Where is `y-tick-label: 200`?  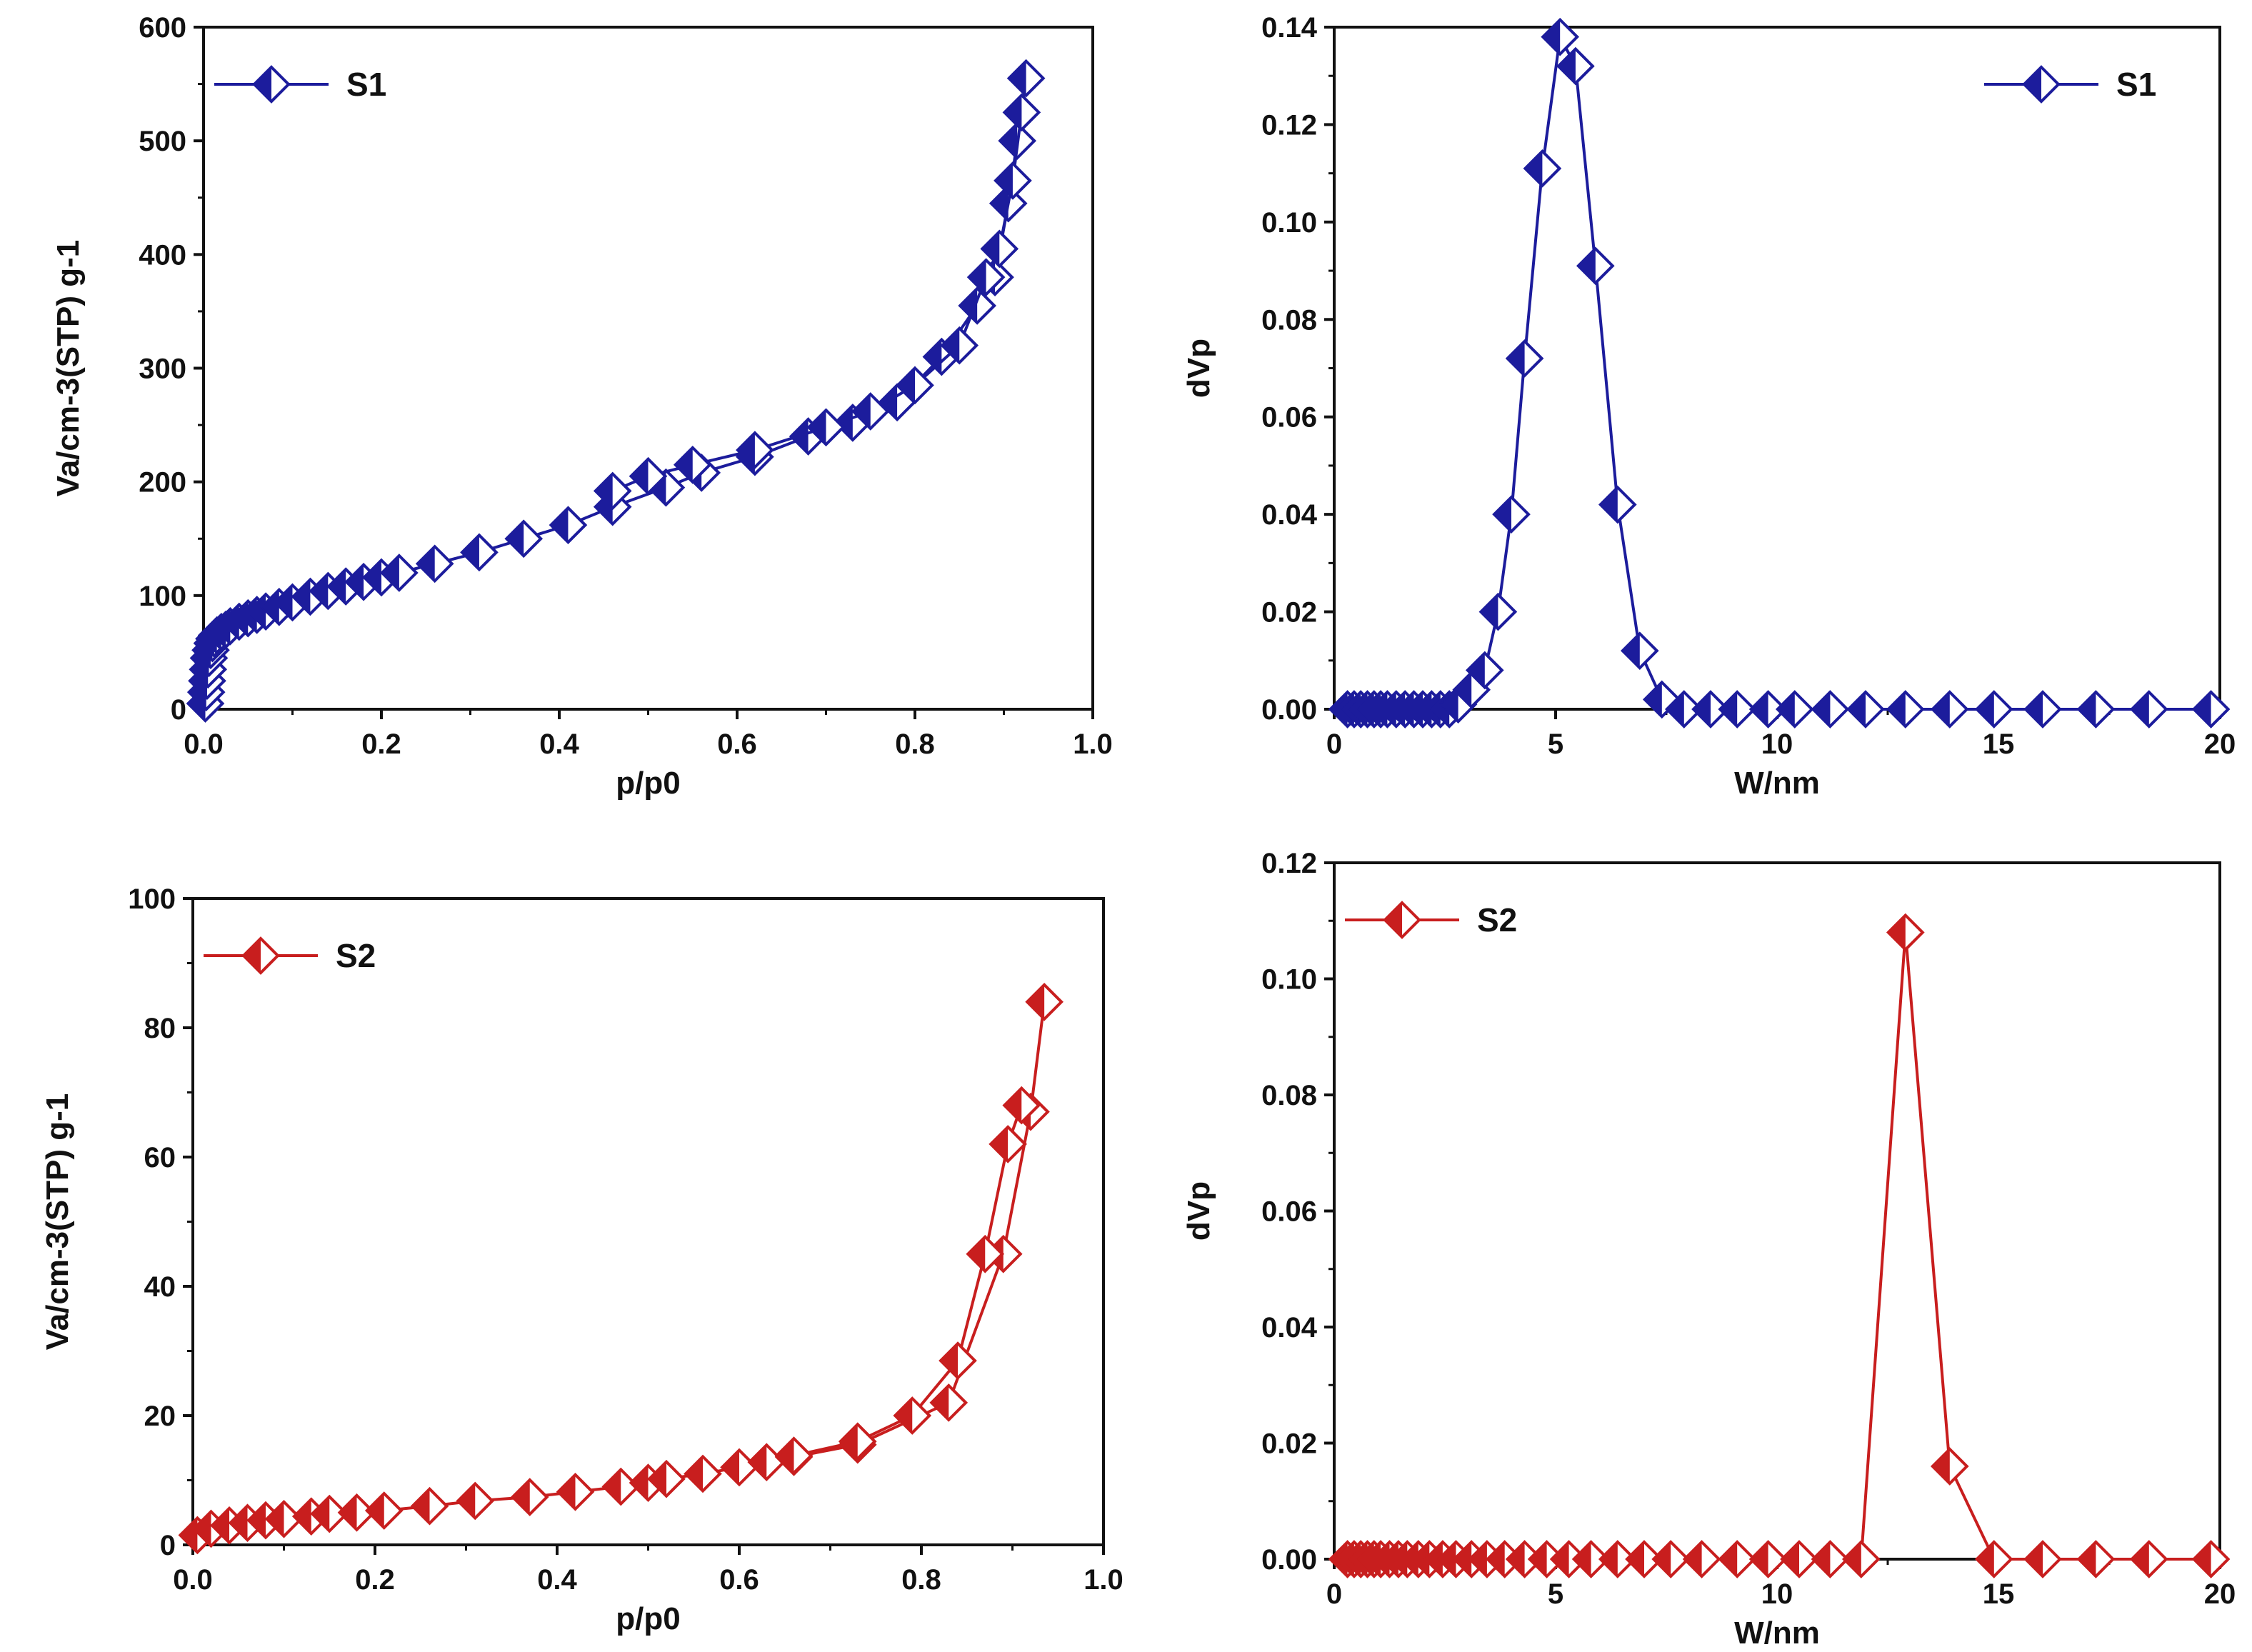 y-tick-label: 200 is located at coordinates (163, 483).